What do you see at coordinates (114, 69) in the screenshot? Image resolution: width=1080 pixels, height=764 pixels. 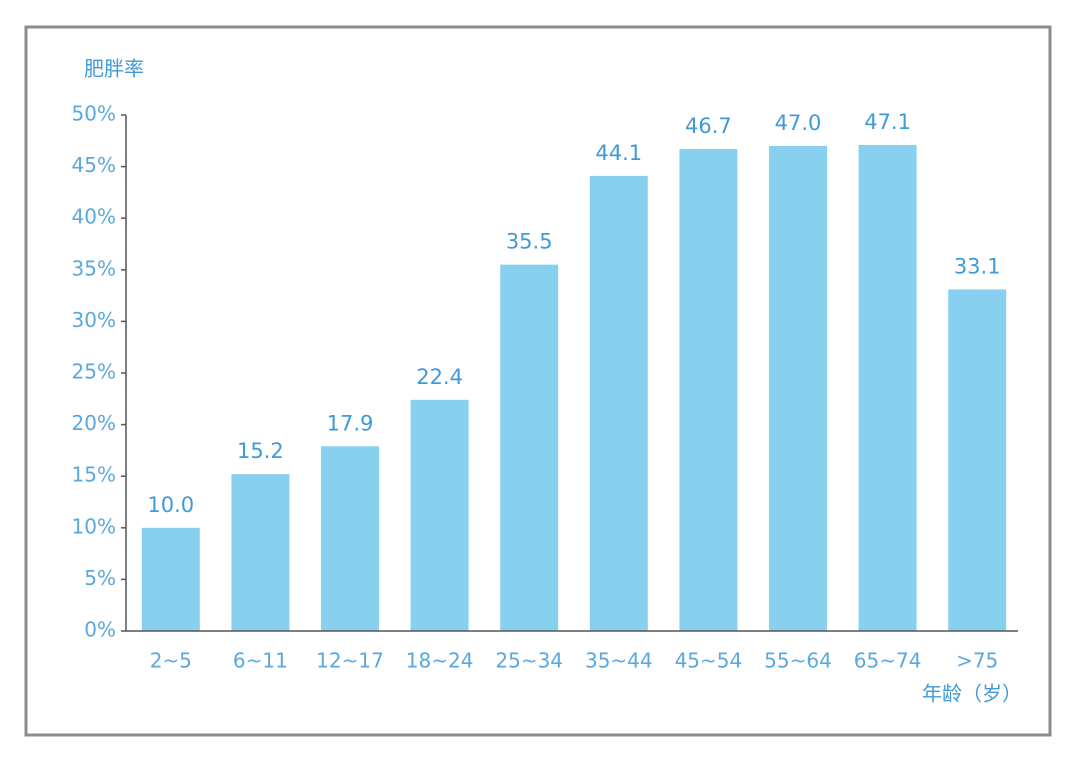 I see `y-axis-label: 肥胖率` at bounding box center [114, 69].